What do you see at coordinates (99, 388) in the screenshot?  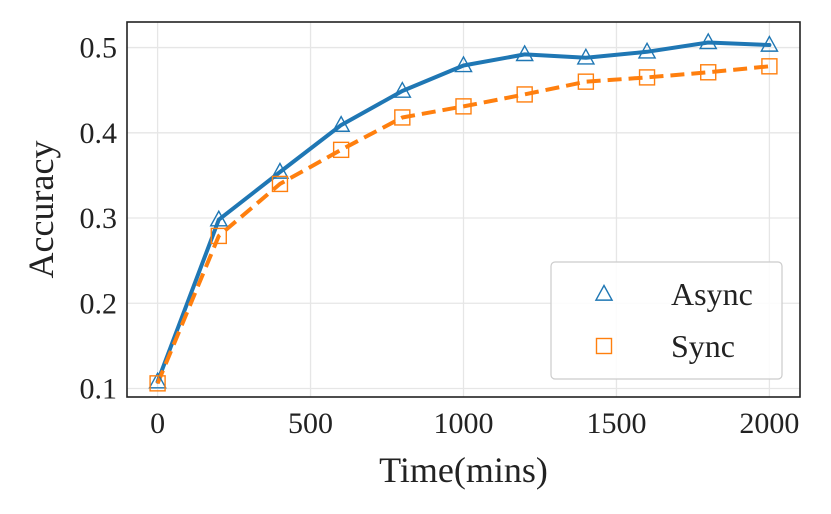 I see `y-tick-label: 0.1` at bounding box center [99, 388].